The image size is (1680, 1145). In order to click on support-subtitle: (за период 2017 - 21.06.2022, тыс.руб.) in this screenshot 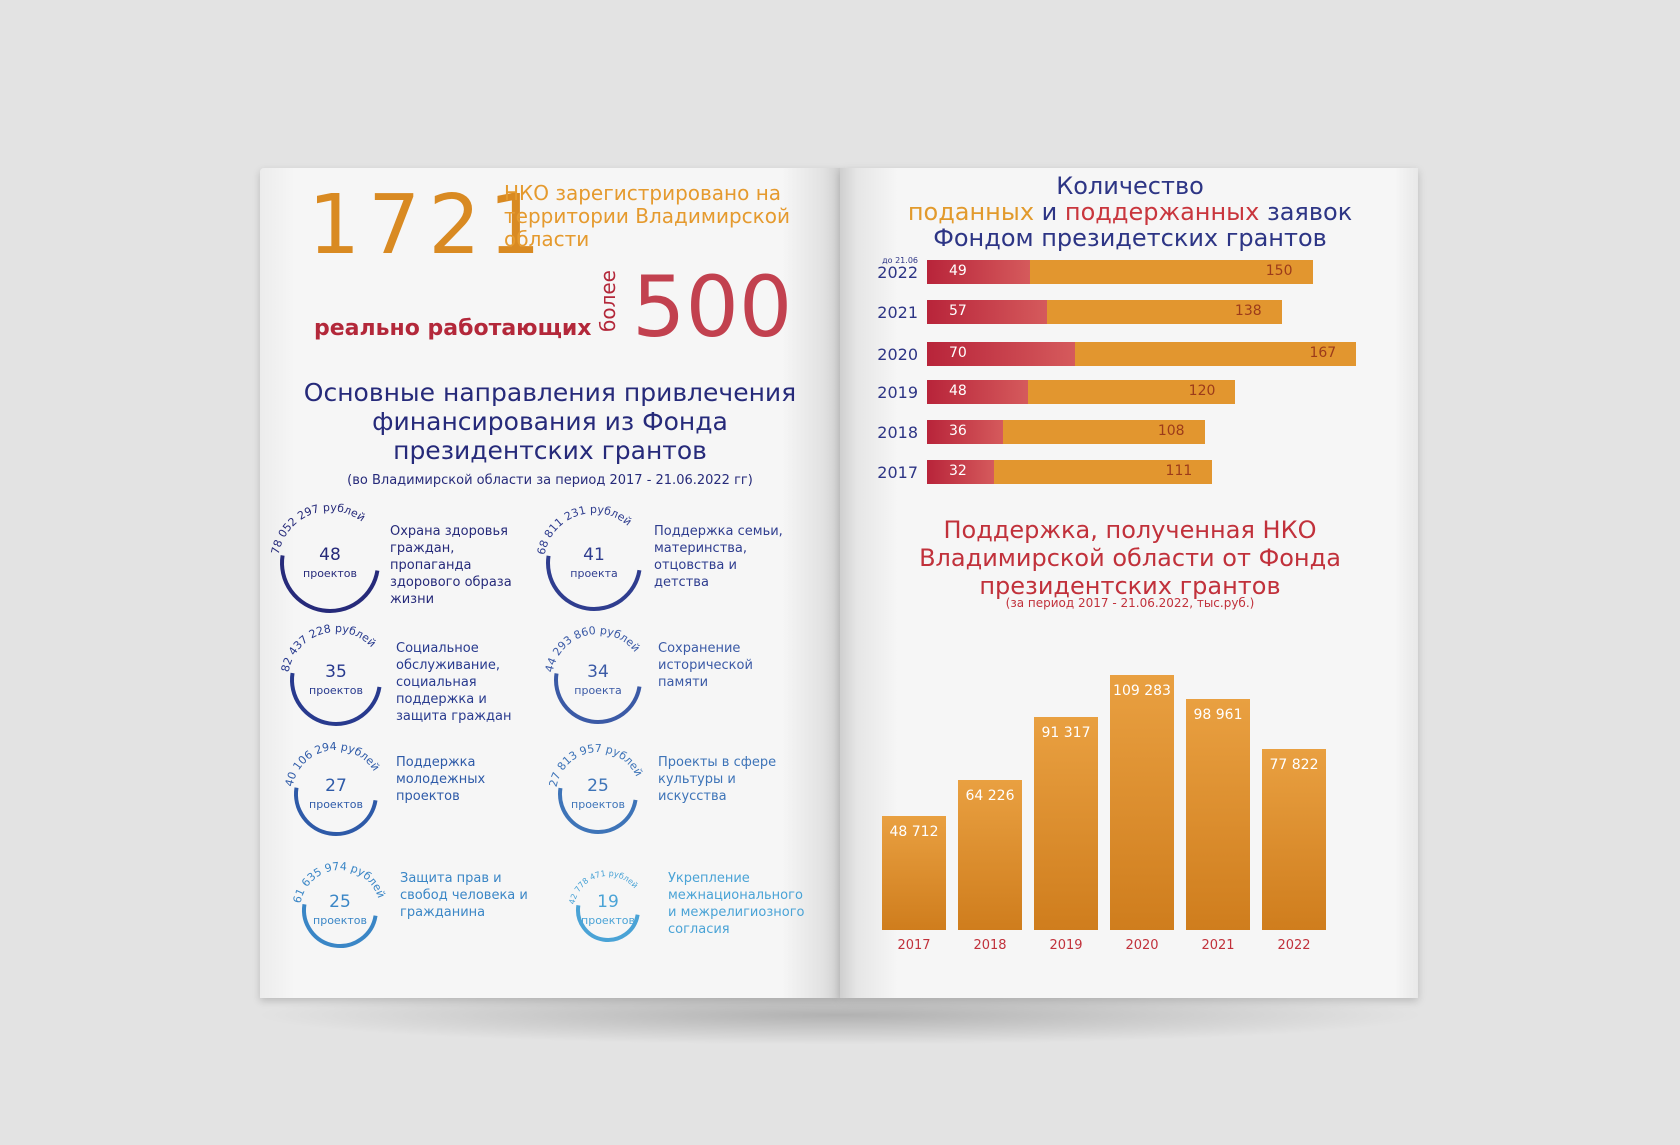, I will do `click(1130, 603)`.